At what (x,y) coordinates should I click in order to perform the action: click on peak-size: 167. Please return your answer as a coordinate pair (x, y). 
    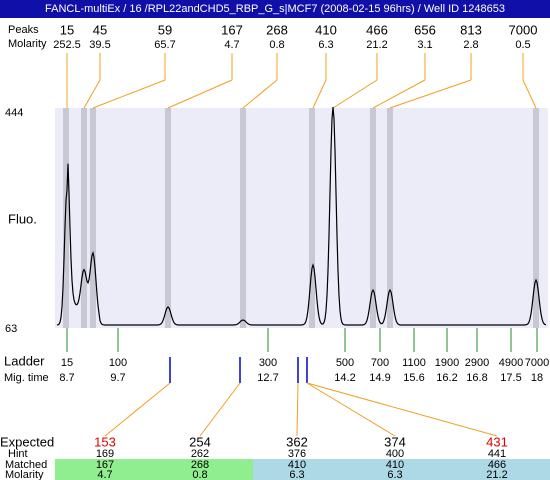
    Looking at the image, I should click on (232, 29).